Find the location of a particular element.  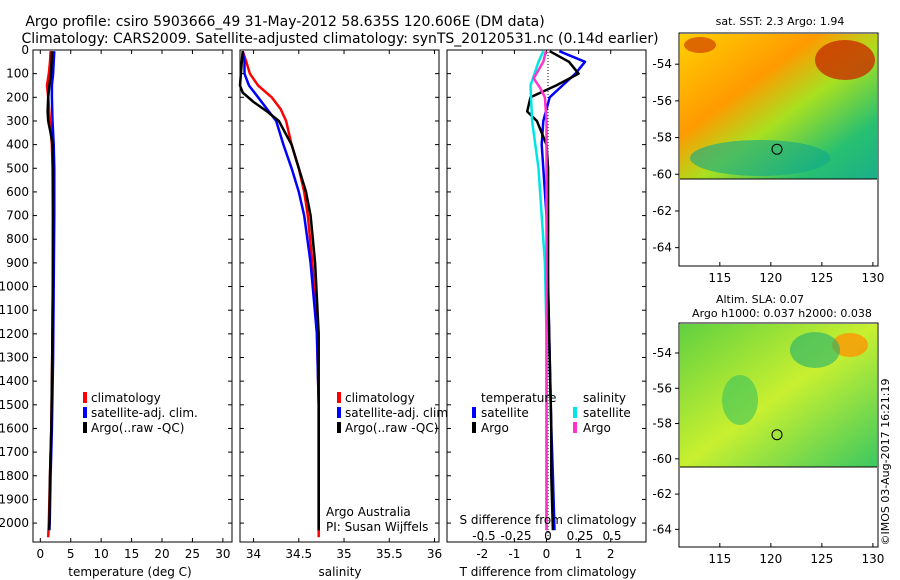

sst-cool-patch is located at coordinates (760, 158).